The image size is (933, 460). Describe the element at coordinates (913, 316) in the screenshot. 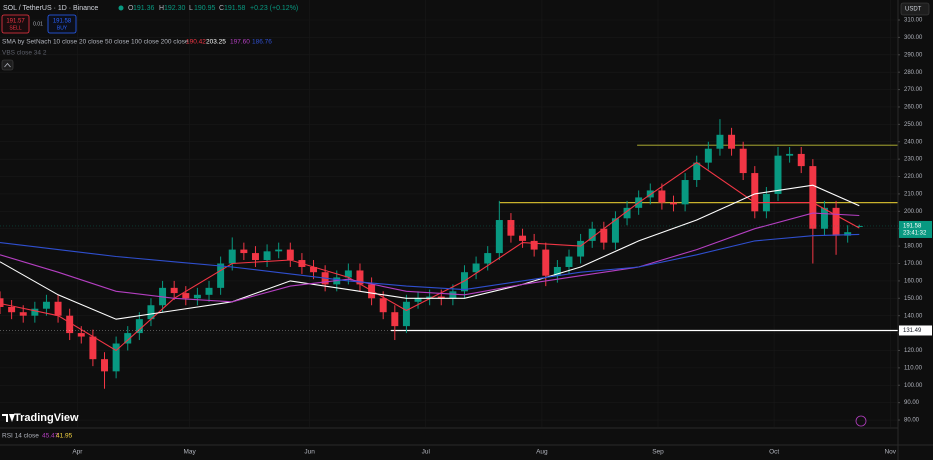

I see `y-tick-label: 140.00` at that location.